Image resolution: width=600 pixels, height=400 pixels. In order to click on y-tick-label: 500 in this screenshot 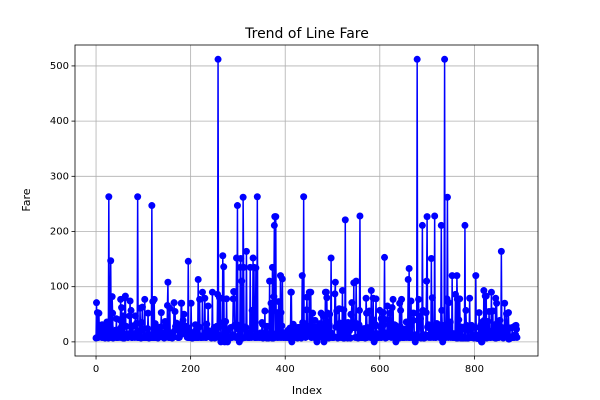, I will do `click(59, 66)`.